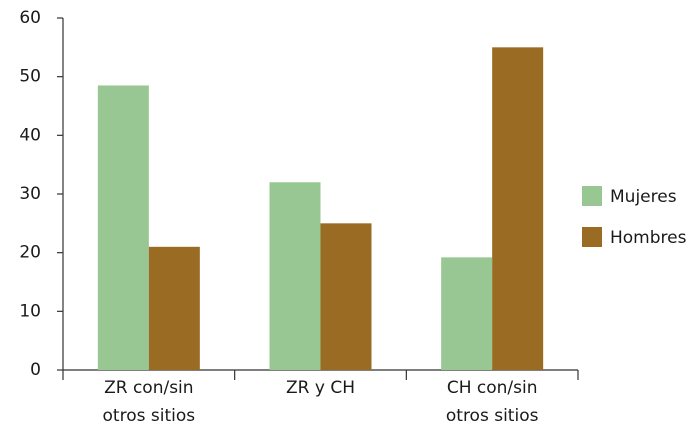 This screenshot has height=442, width=700. Describe the element at coordinates (35, 370) in the screenshot. I see `y-tick-label: 0` at that location.